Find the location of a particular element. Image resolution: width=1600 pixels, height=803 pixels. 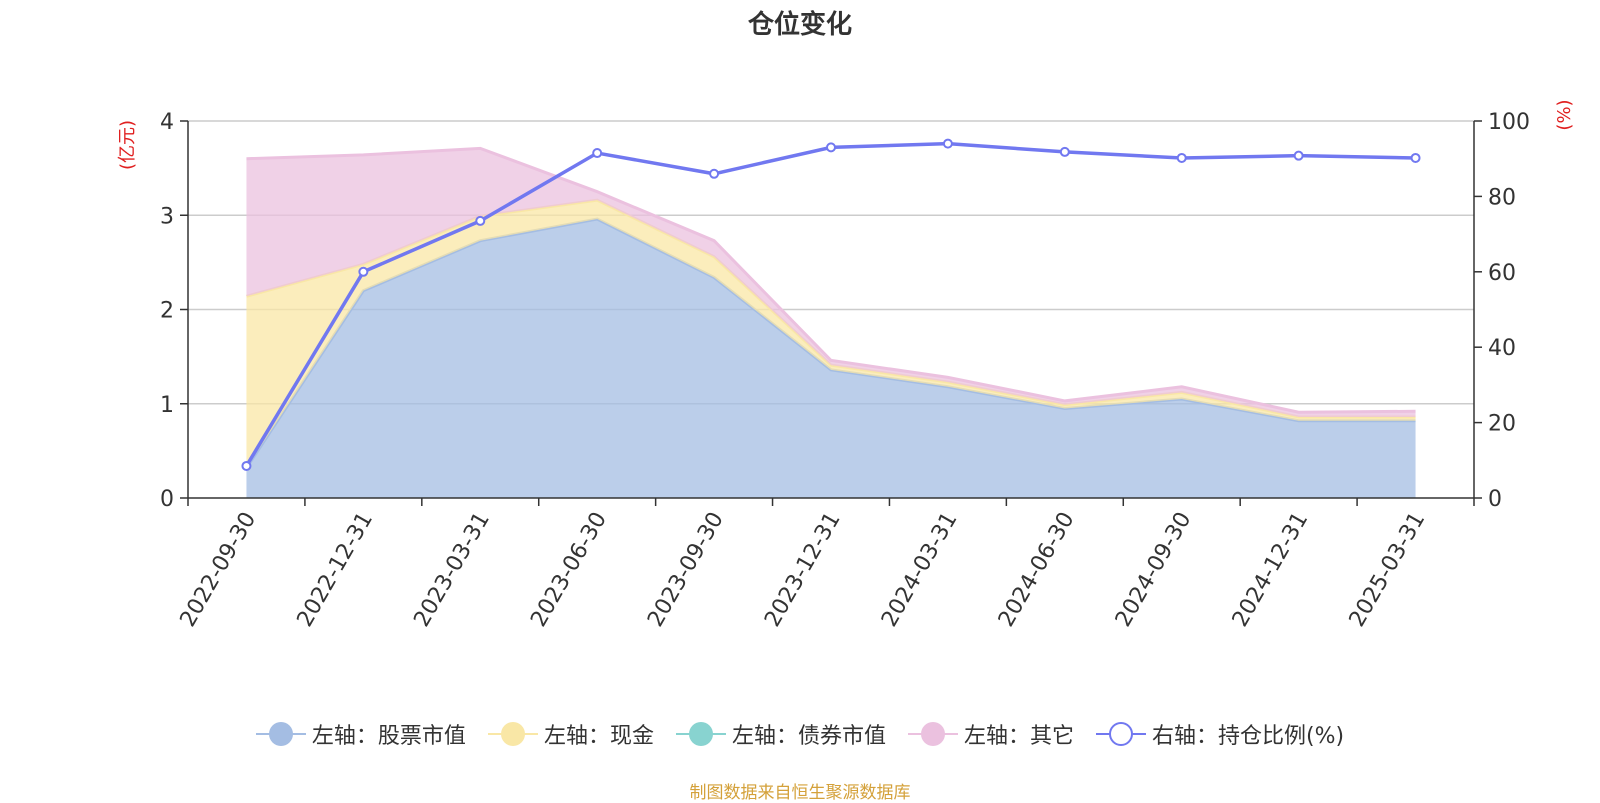

right-tick-label: 40 is located at coordinates (1502, 348).